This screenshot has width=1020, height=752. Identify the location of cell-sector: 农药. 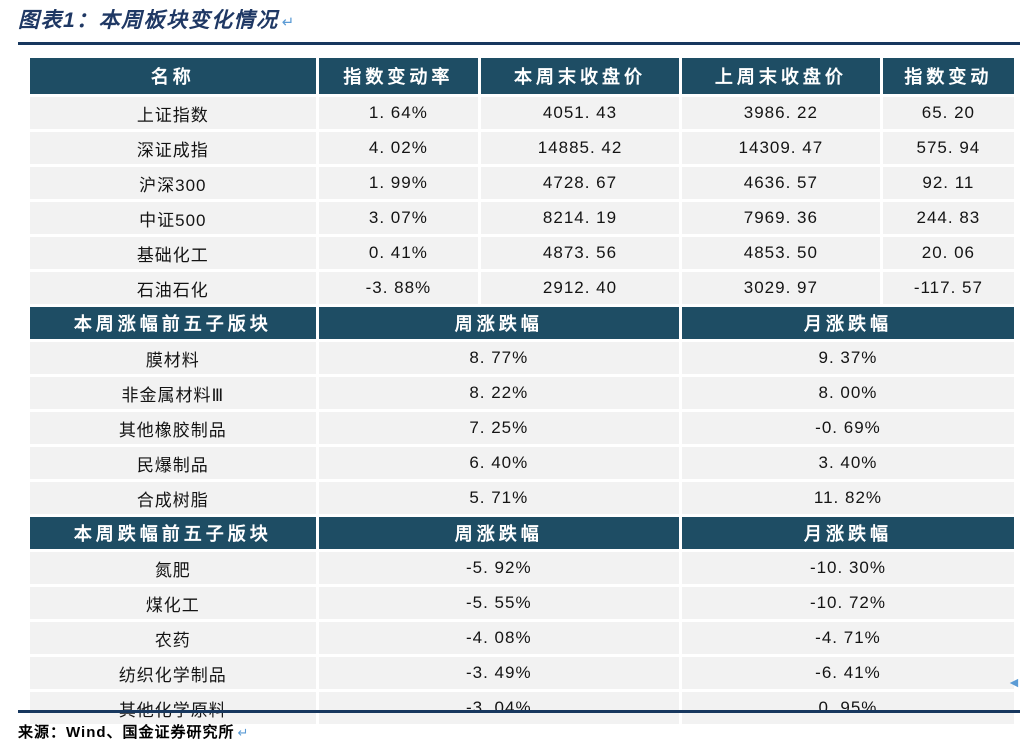
(173, 638).